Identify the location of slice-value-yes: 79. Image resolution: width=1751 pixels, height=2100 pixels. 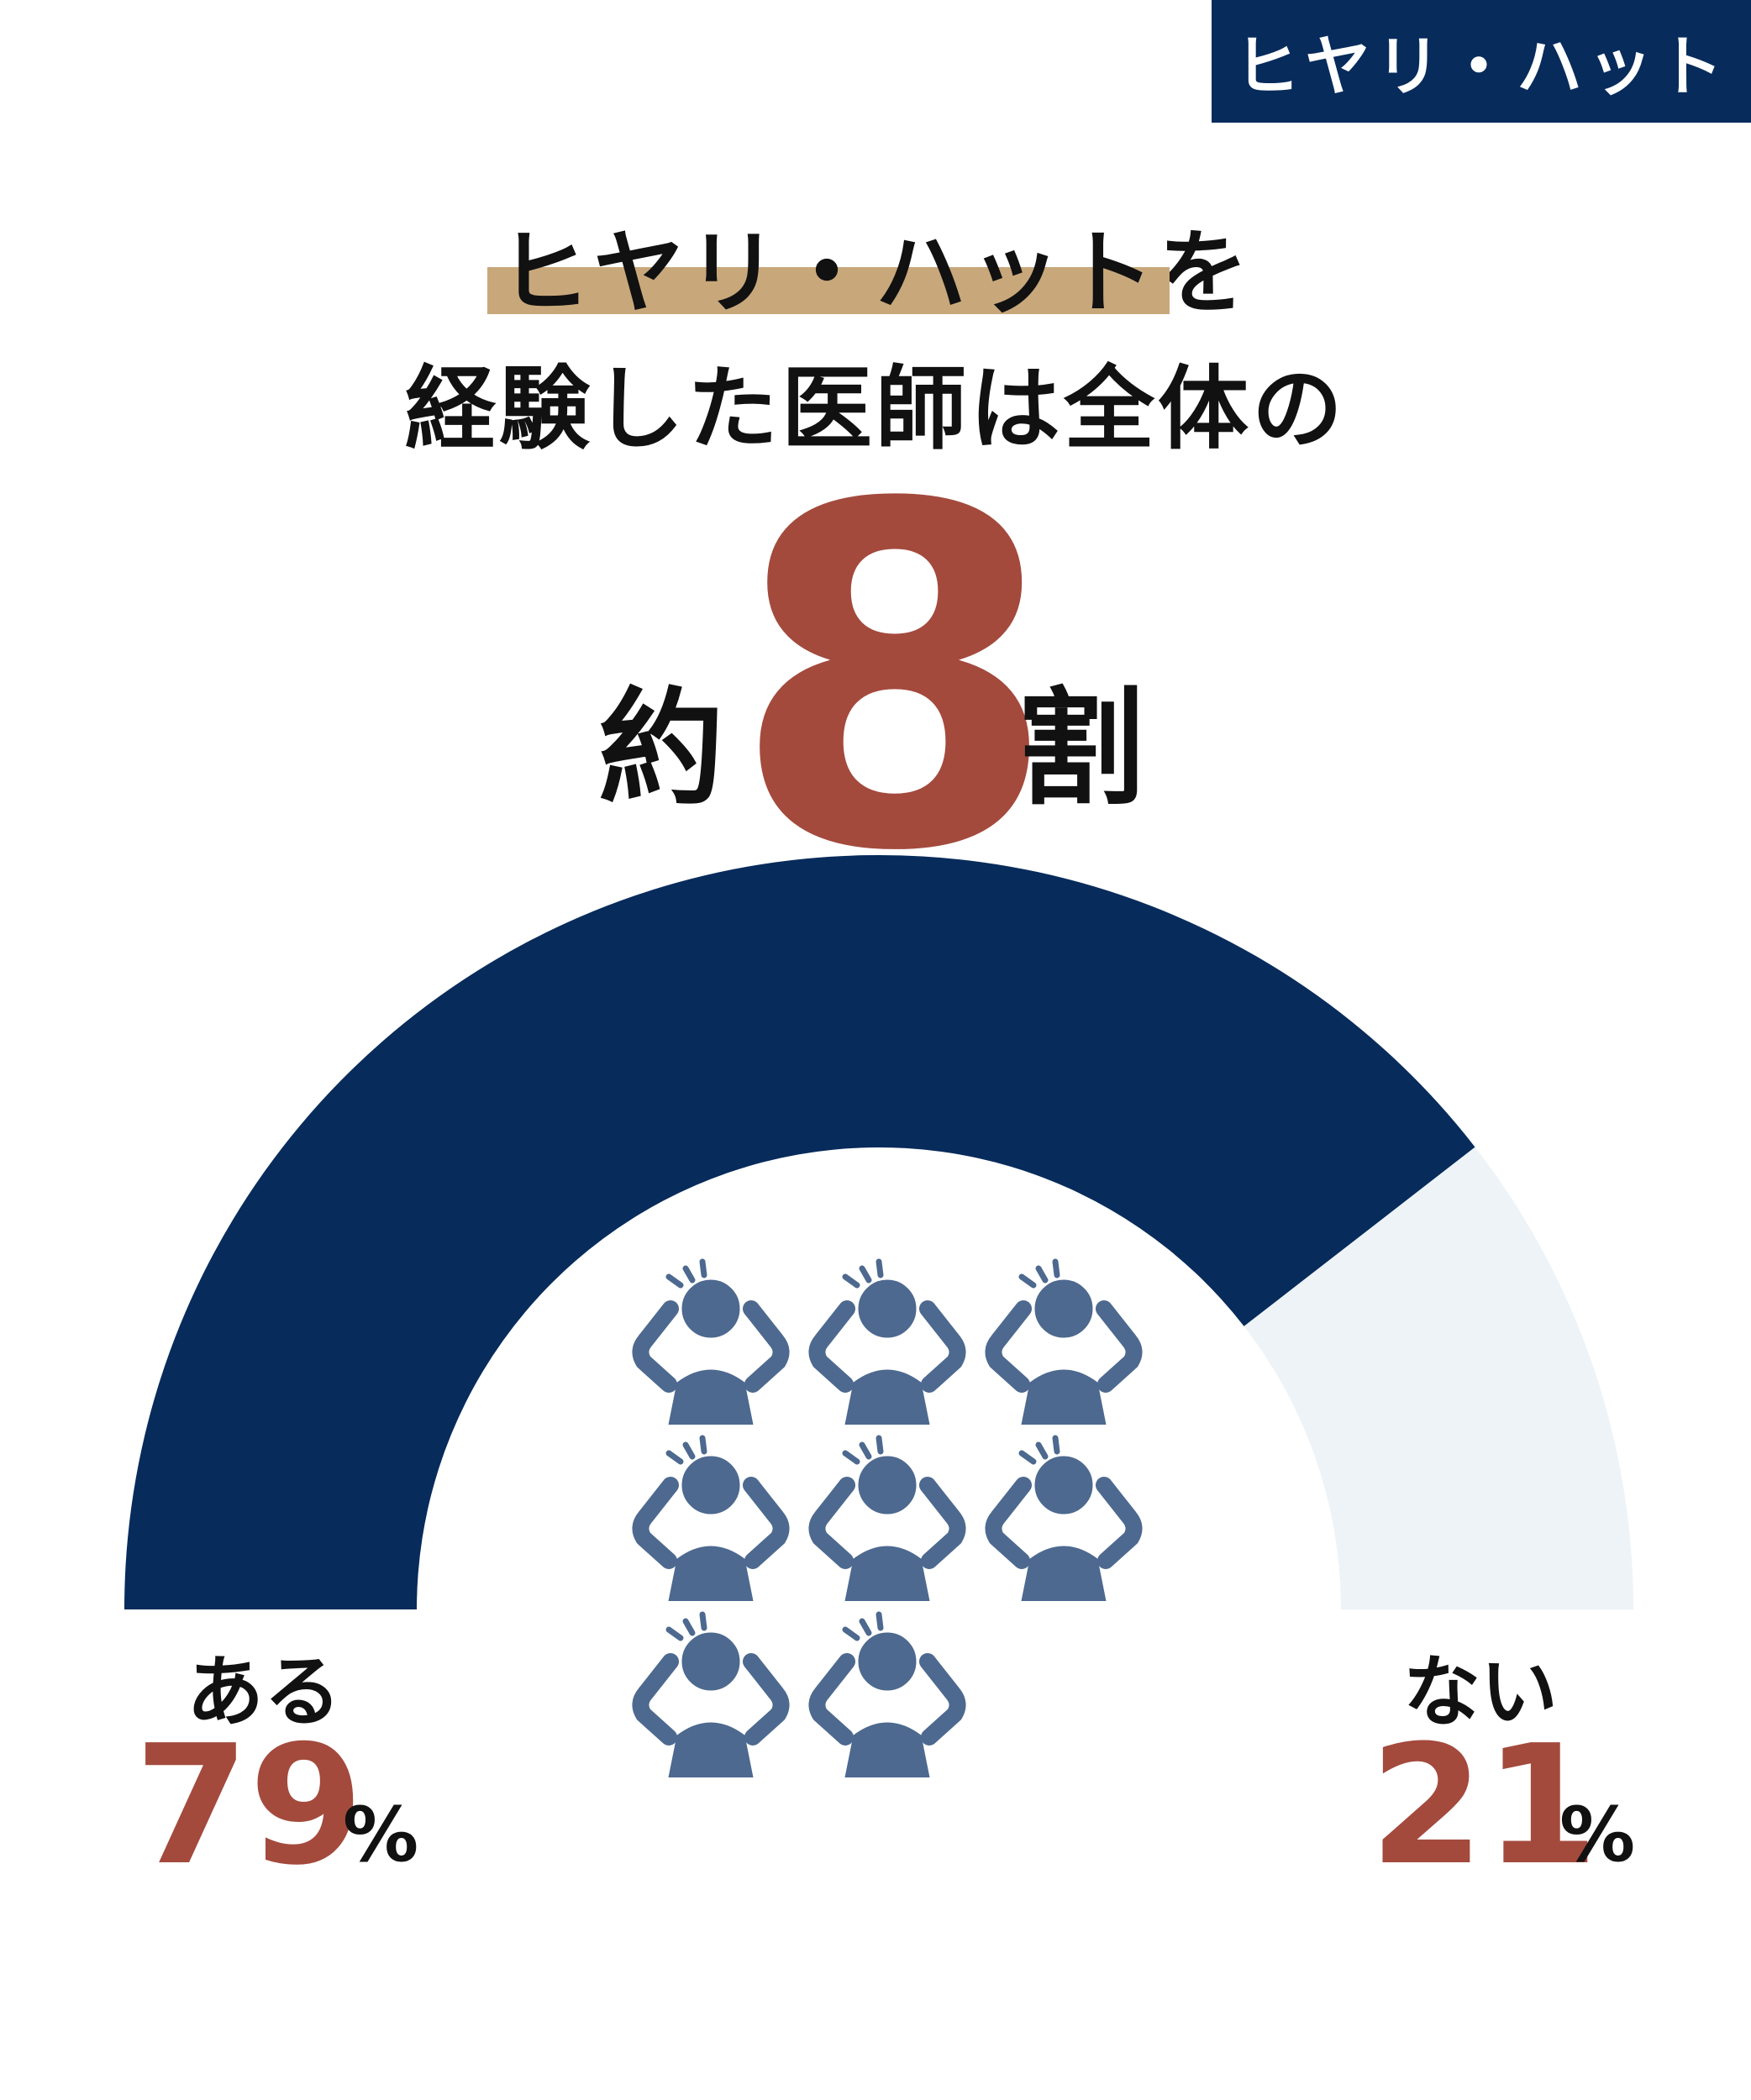
(249, 1806).